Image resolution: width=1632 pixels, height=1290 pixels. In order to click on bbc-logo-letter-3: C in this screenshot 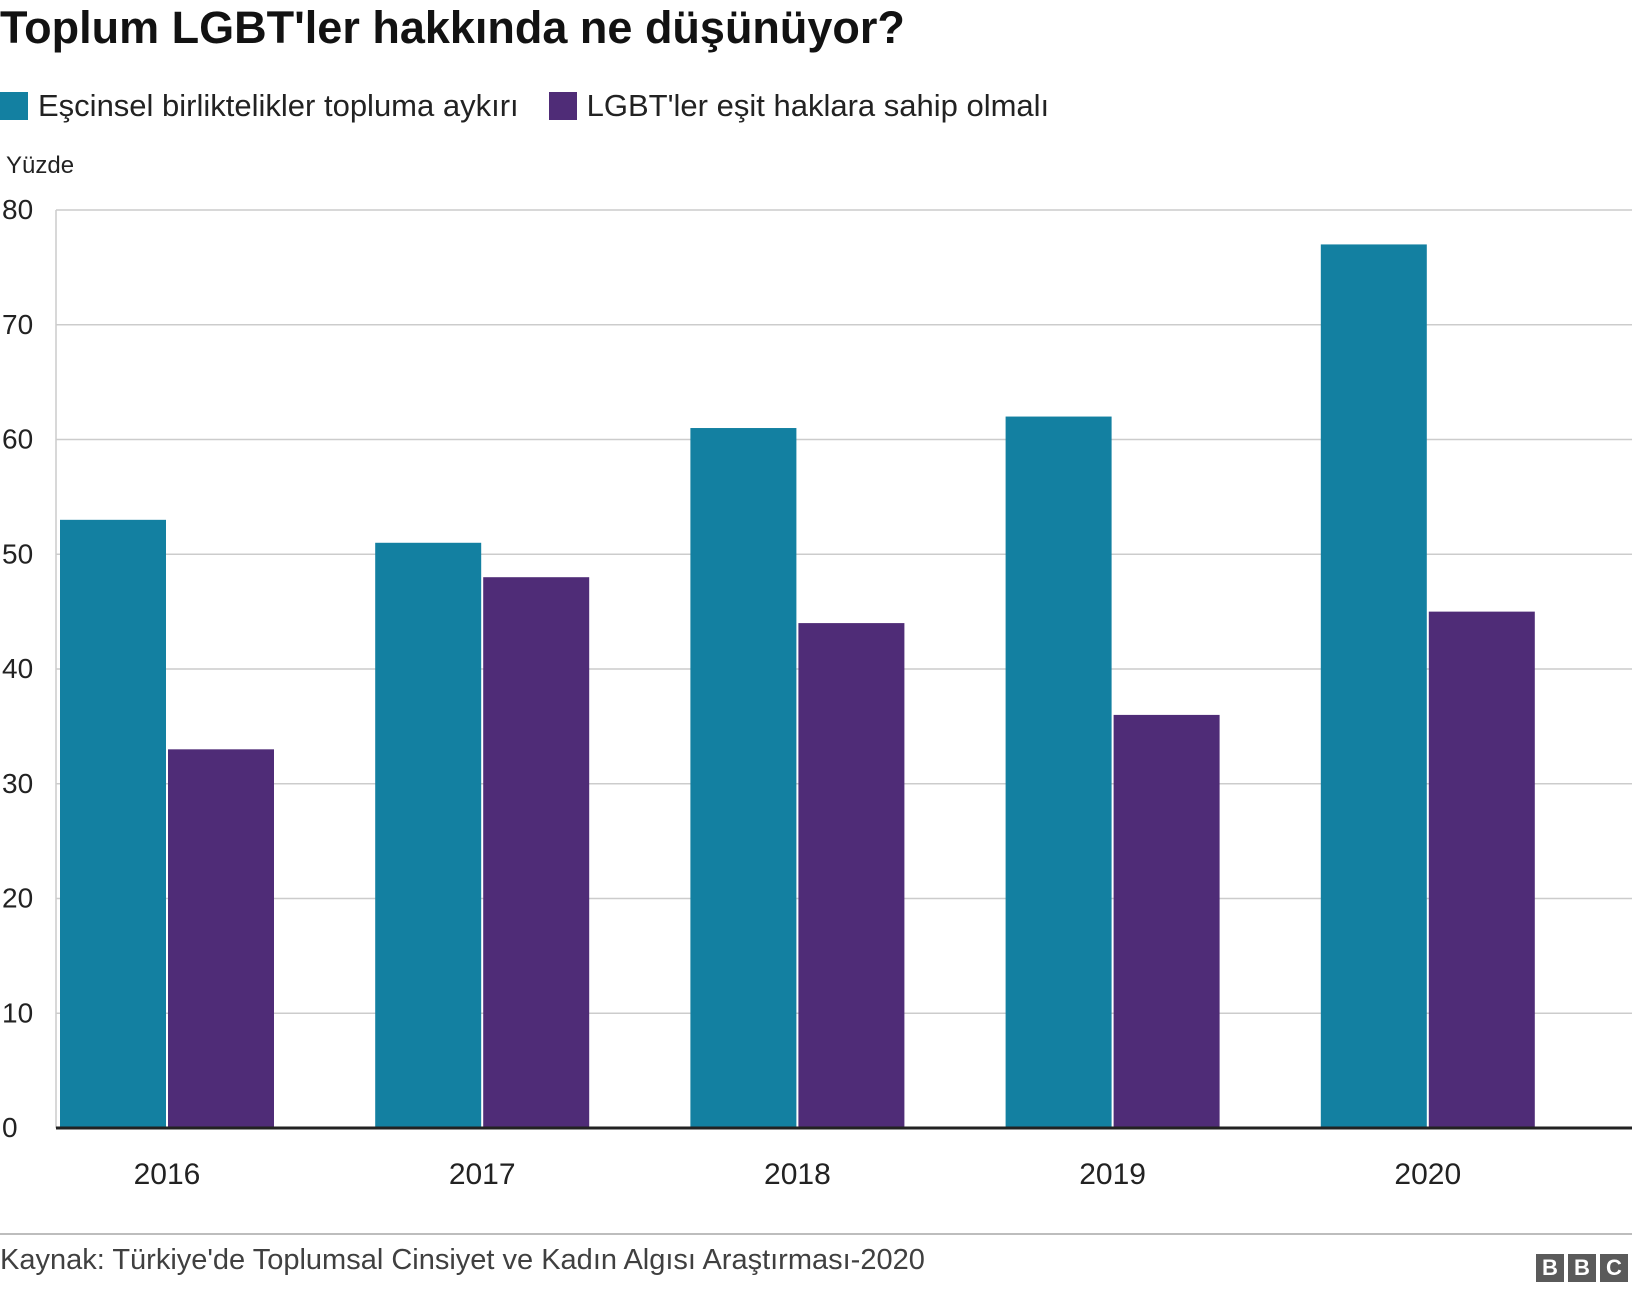, I will do `click(1614, 1268)`.